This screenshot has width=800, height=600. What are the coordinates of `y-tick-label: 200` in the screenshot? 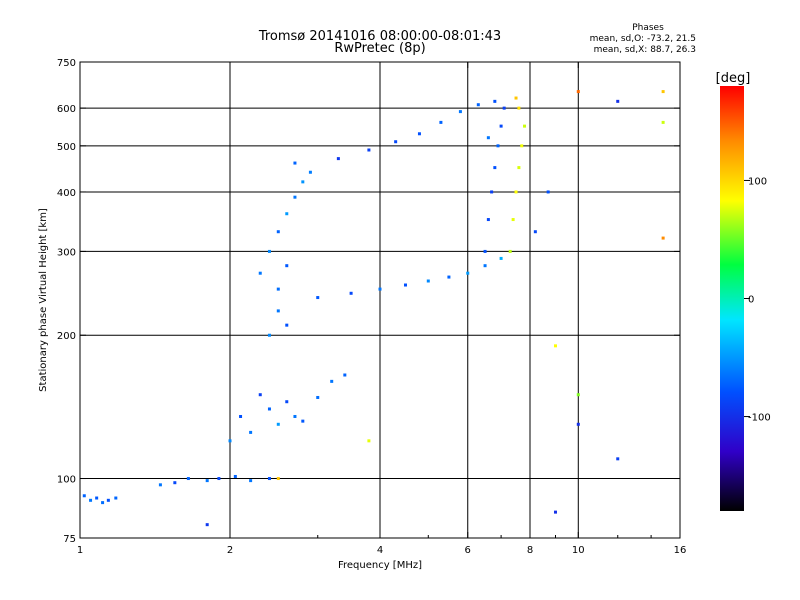 It's located at (66, 336).